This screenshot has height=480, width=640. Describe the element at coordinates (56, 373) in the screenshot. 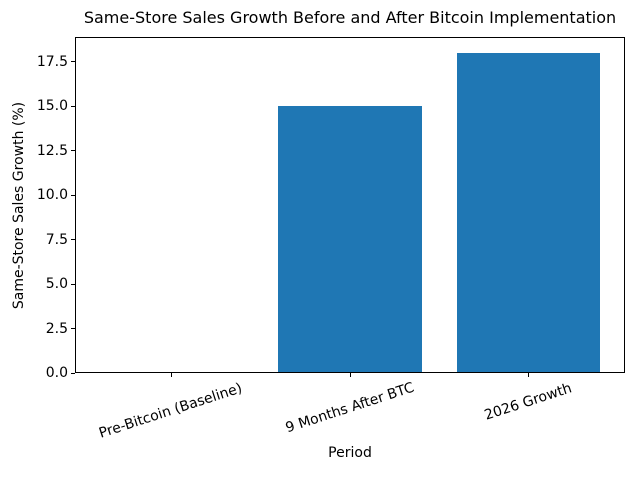

I see `y-tick-label: 0.0` at that location.